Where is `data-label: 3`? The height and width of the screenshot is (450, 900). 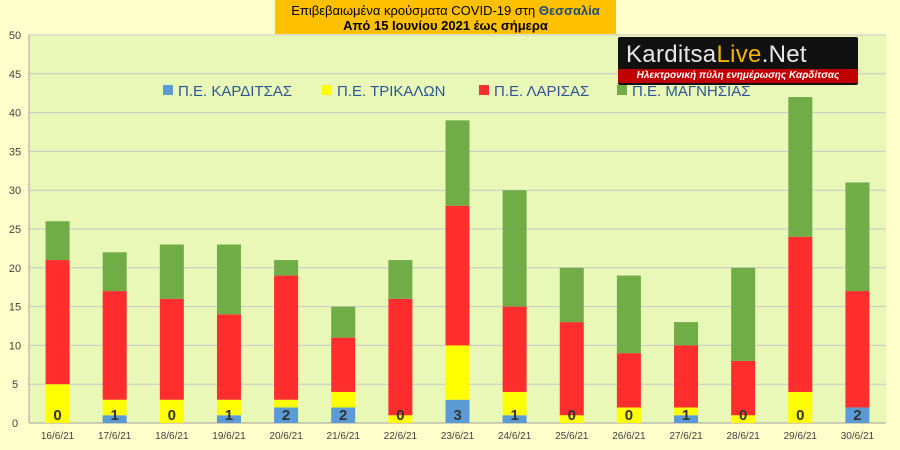
data-label: 3 is located at coordinates (457, 415).